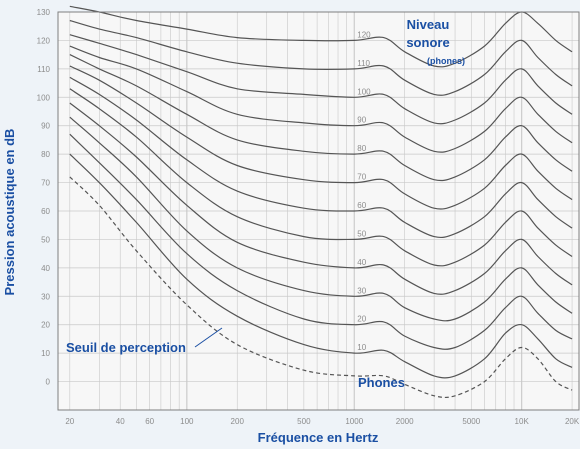 The width and height of the screenshot is (580, 449). Describe the element at coordinates (45, 353) in the screenshot. I see `y-tick-label: 10` at that location.